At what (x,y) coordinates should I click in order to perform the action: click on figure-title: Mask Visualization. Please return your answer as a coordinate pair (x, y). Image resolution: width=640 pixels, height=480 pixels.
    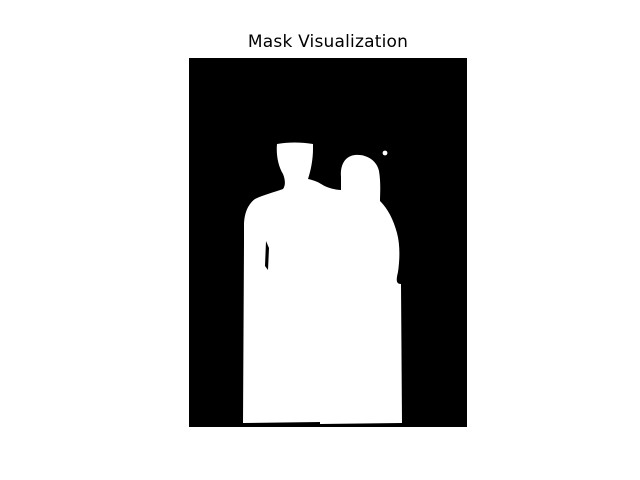
    Looking at the image, I should click on (328, 42).